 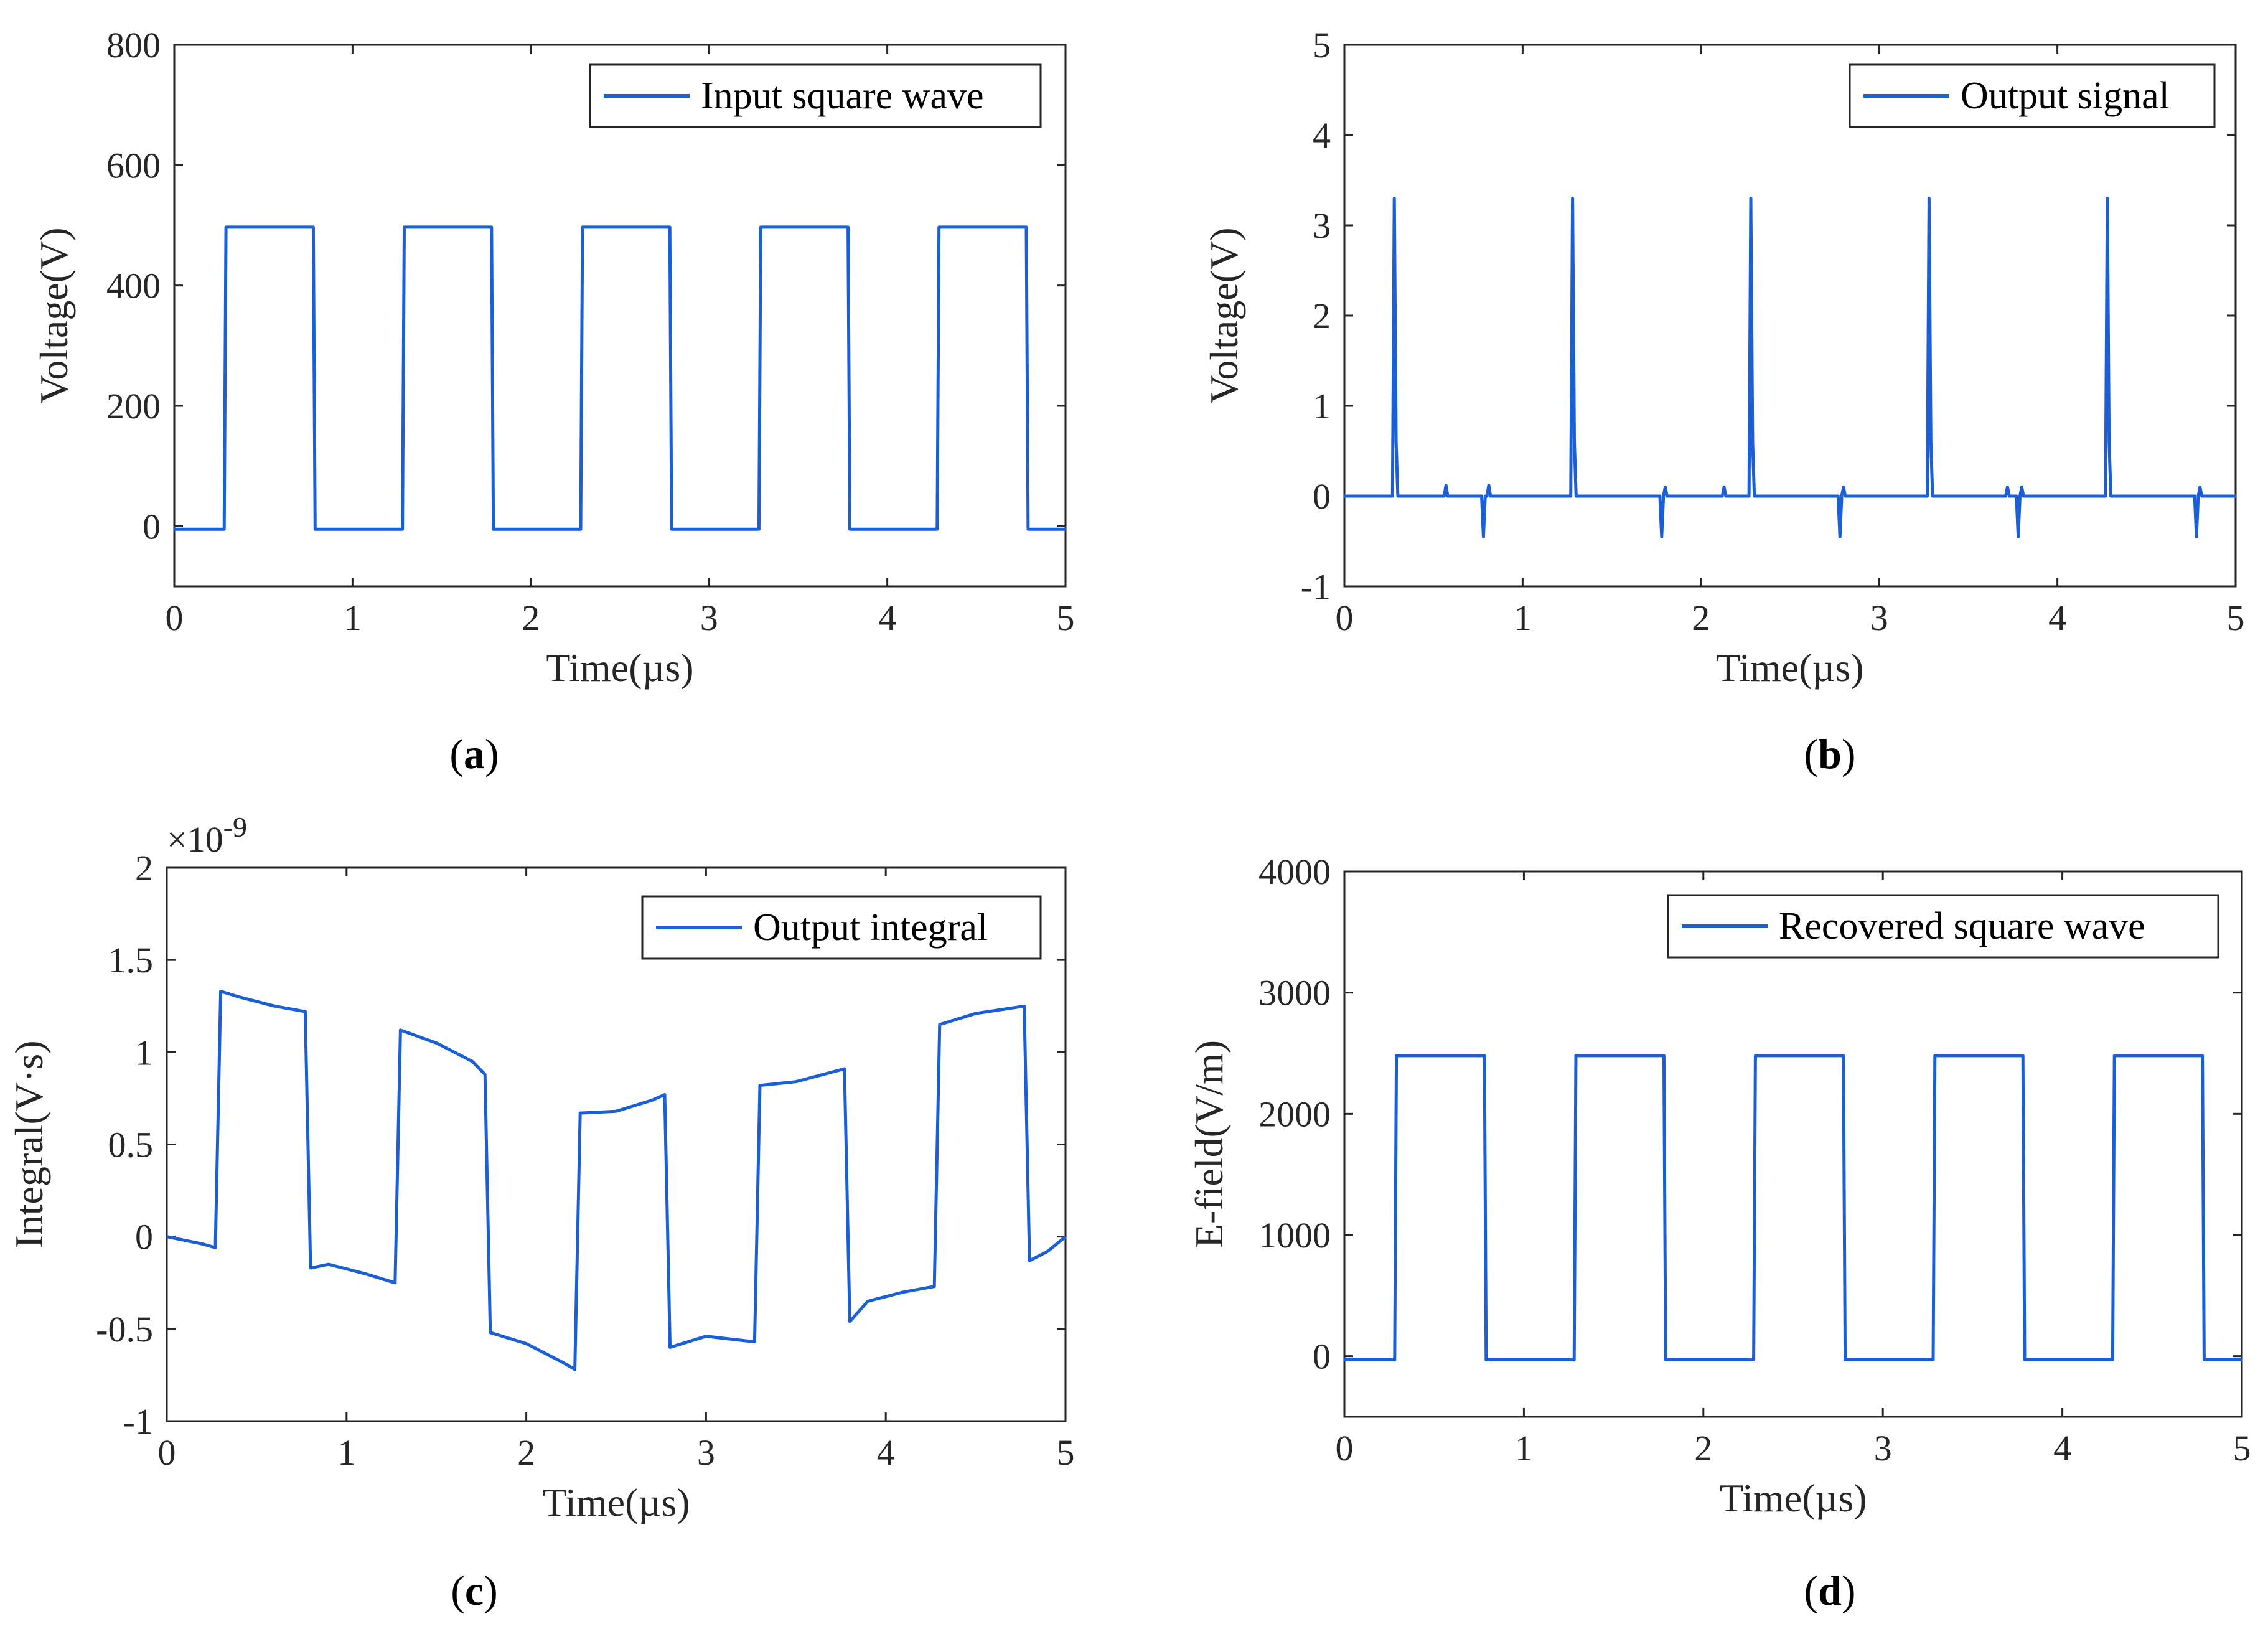 What do you see at coordinates (1209, 1144) in the screenshot?
I see `y-axis-label: E-field(V/m)` at bounding box center [1209, 1144].